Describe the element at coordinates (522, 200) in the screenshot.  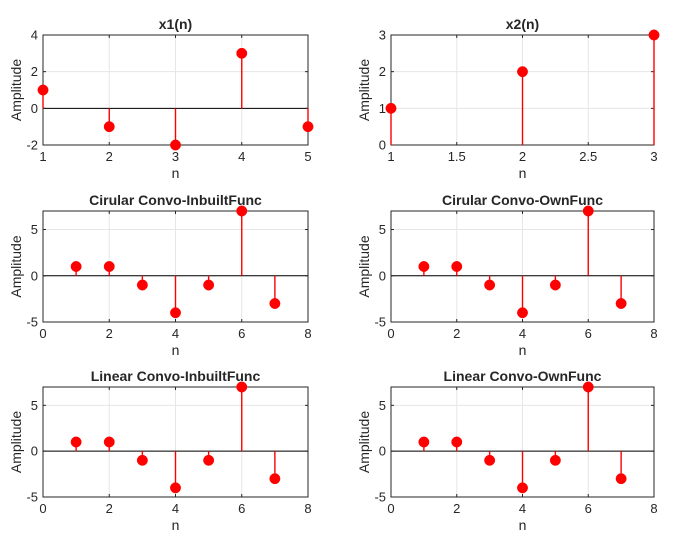
I see `subplot-title: Cirular Convo-OwnFunc` at that location.